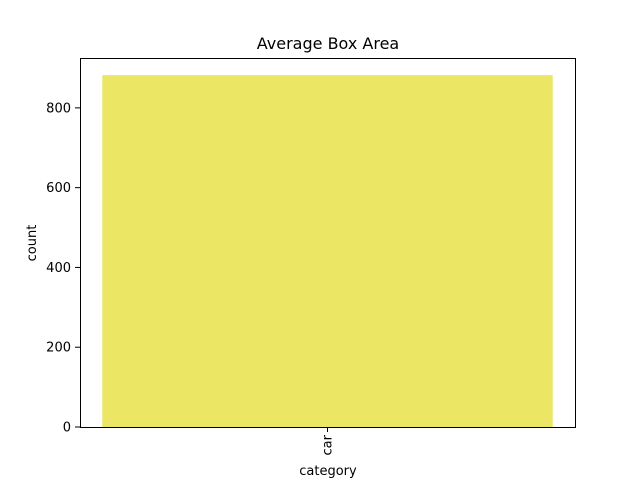 The width and height of the screenshot is (640, 480). What do you see at coordinates (328, 444) in the screenshot?
I see `x-tick-label: car` at bounding box center [328, 444].